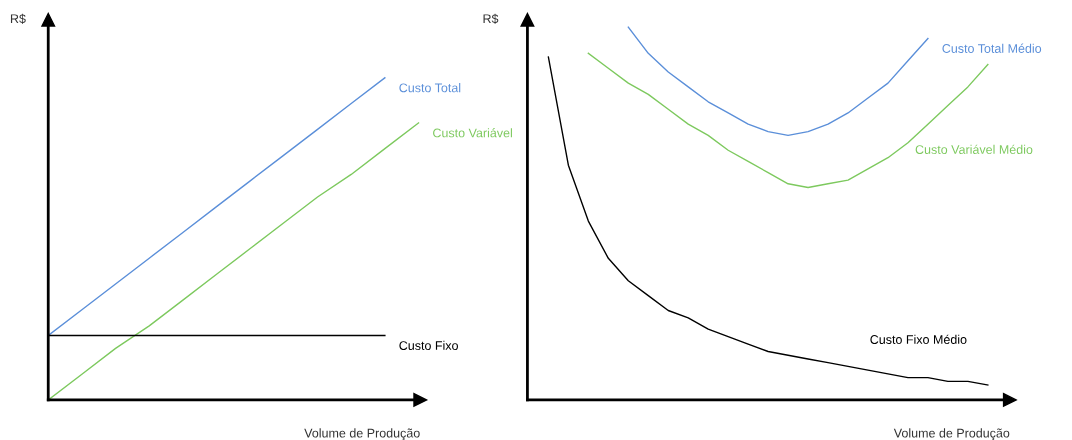  Describe the element at coordinates (472, 133) in the screenshot. I see `series-label: Custo Variável` at that location.